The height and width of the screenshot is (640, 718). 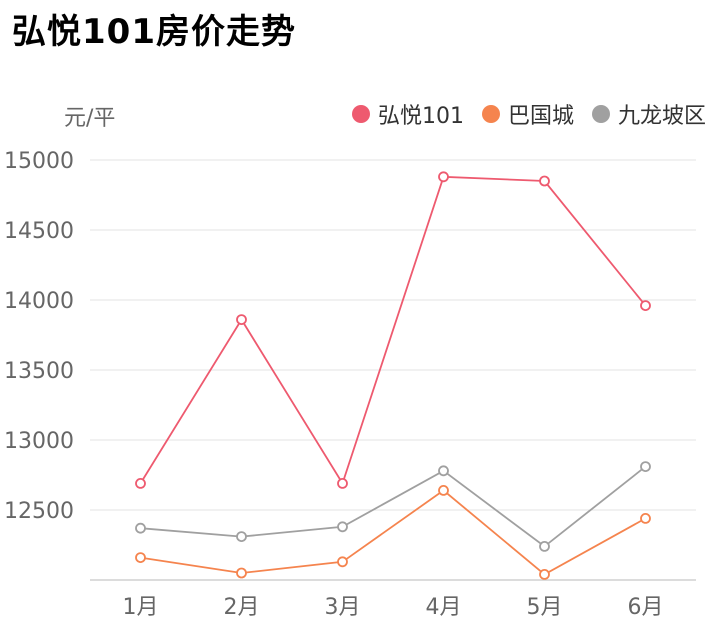 I want to click on x-tick-label: 3月, so click(x=343, y=607).